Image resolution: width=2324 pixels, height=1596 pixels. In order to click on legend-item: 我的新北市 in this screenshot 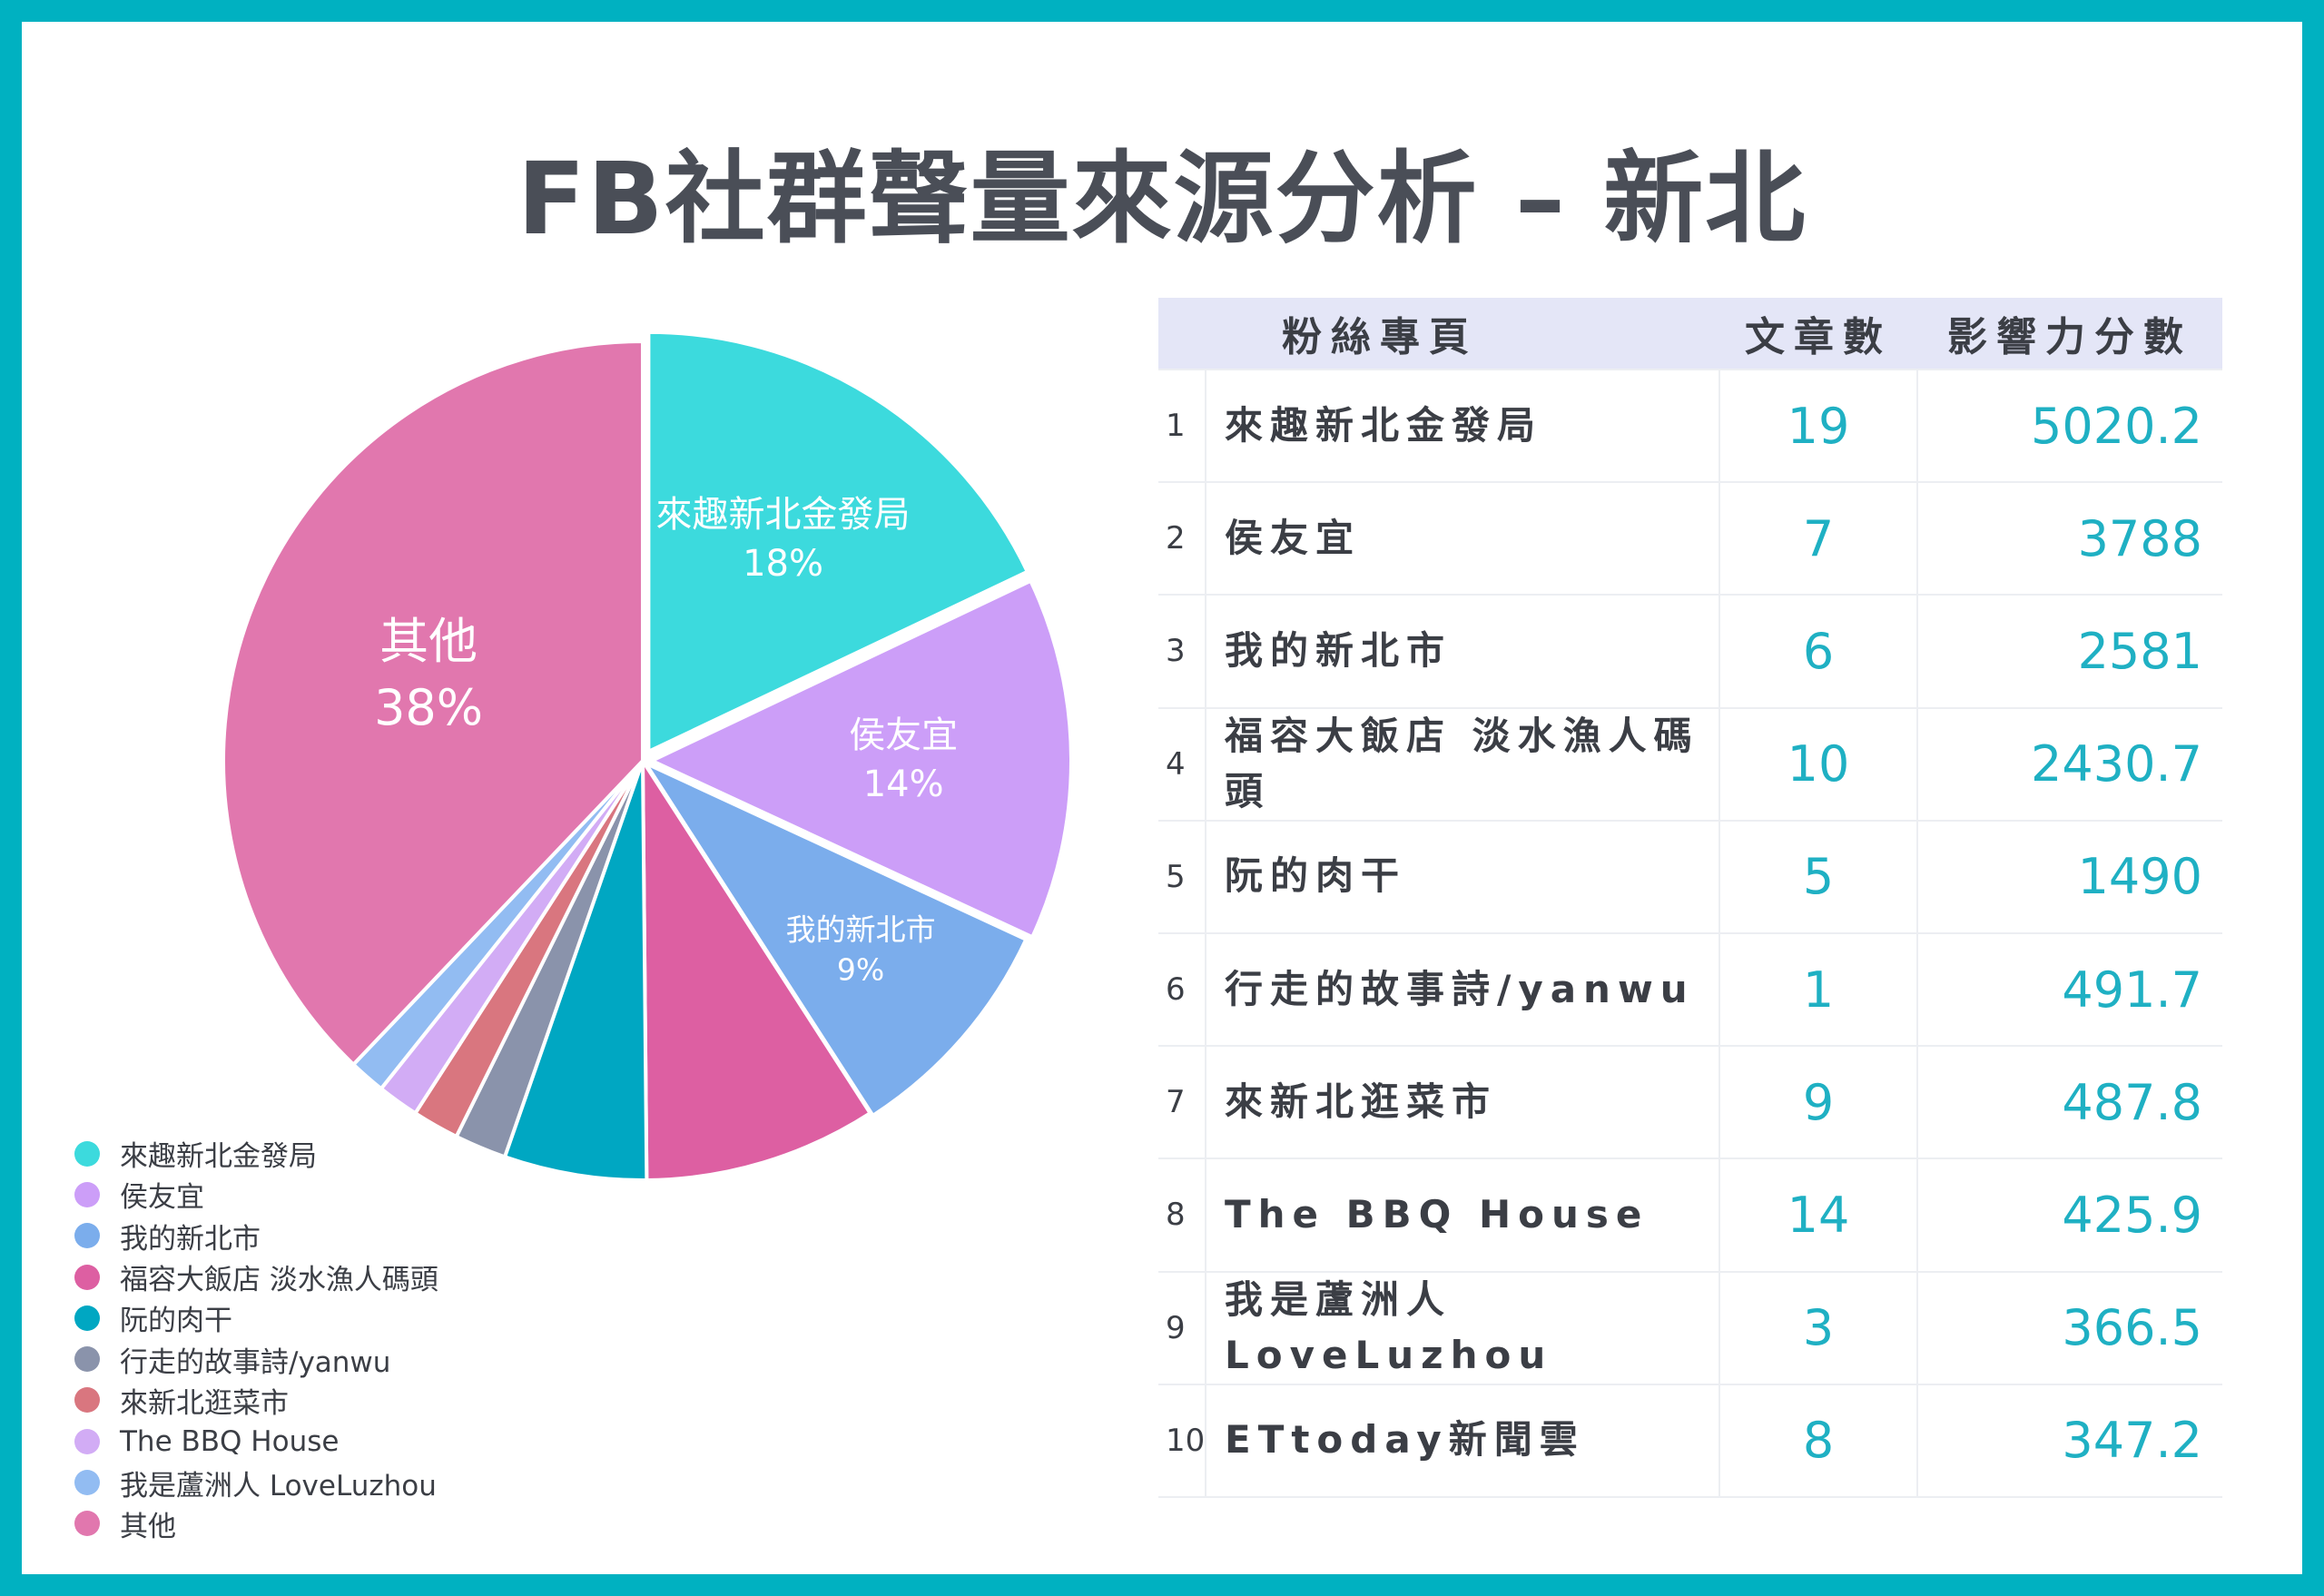, I will do `click(256, 1236)`.